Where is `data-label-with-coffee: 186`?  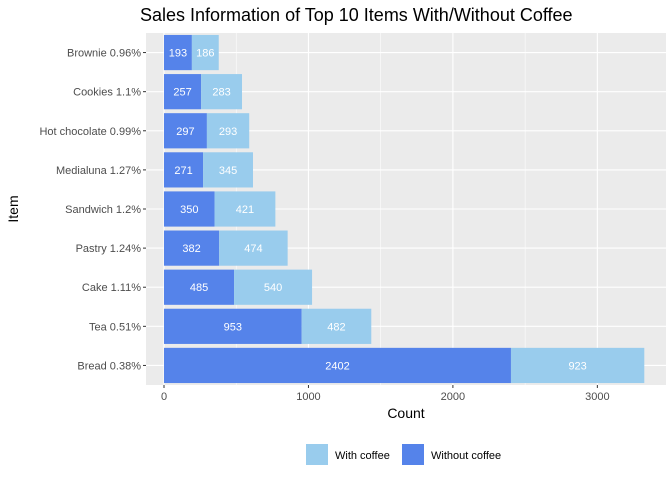
data-label-with-coffee: 186 is located at coordinates (205, 54).